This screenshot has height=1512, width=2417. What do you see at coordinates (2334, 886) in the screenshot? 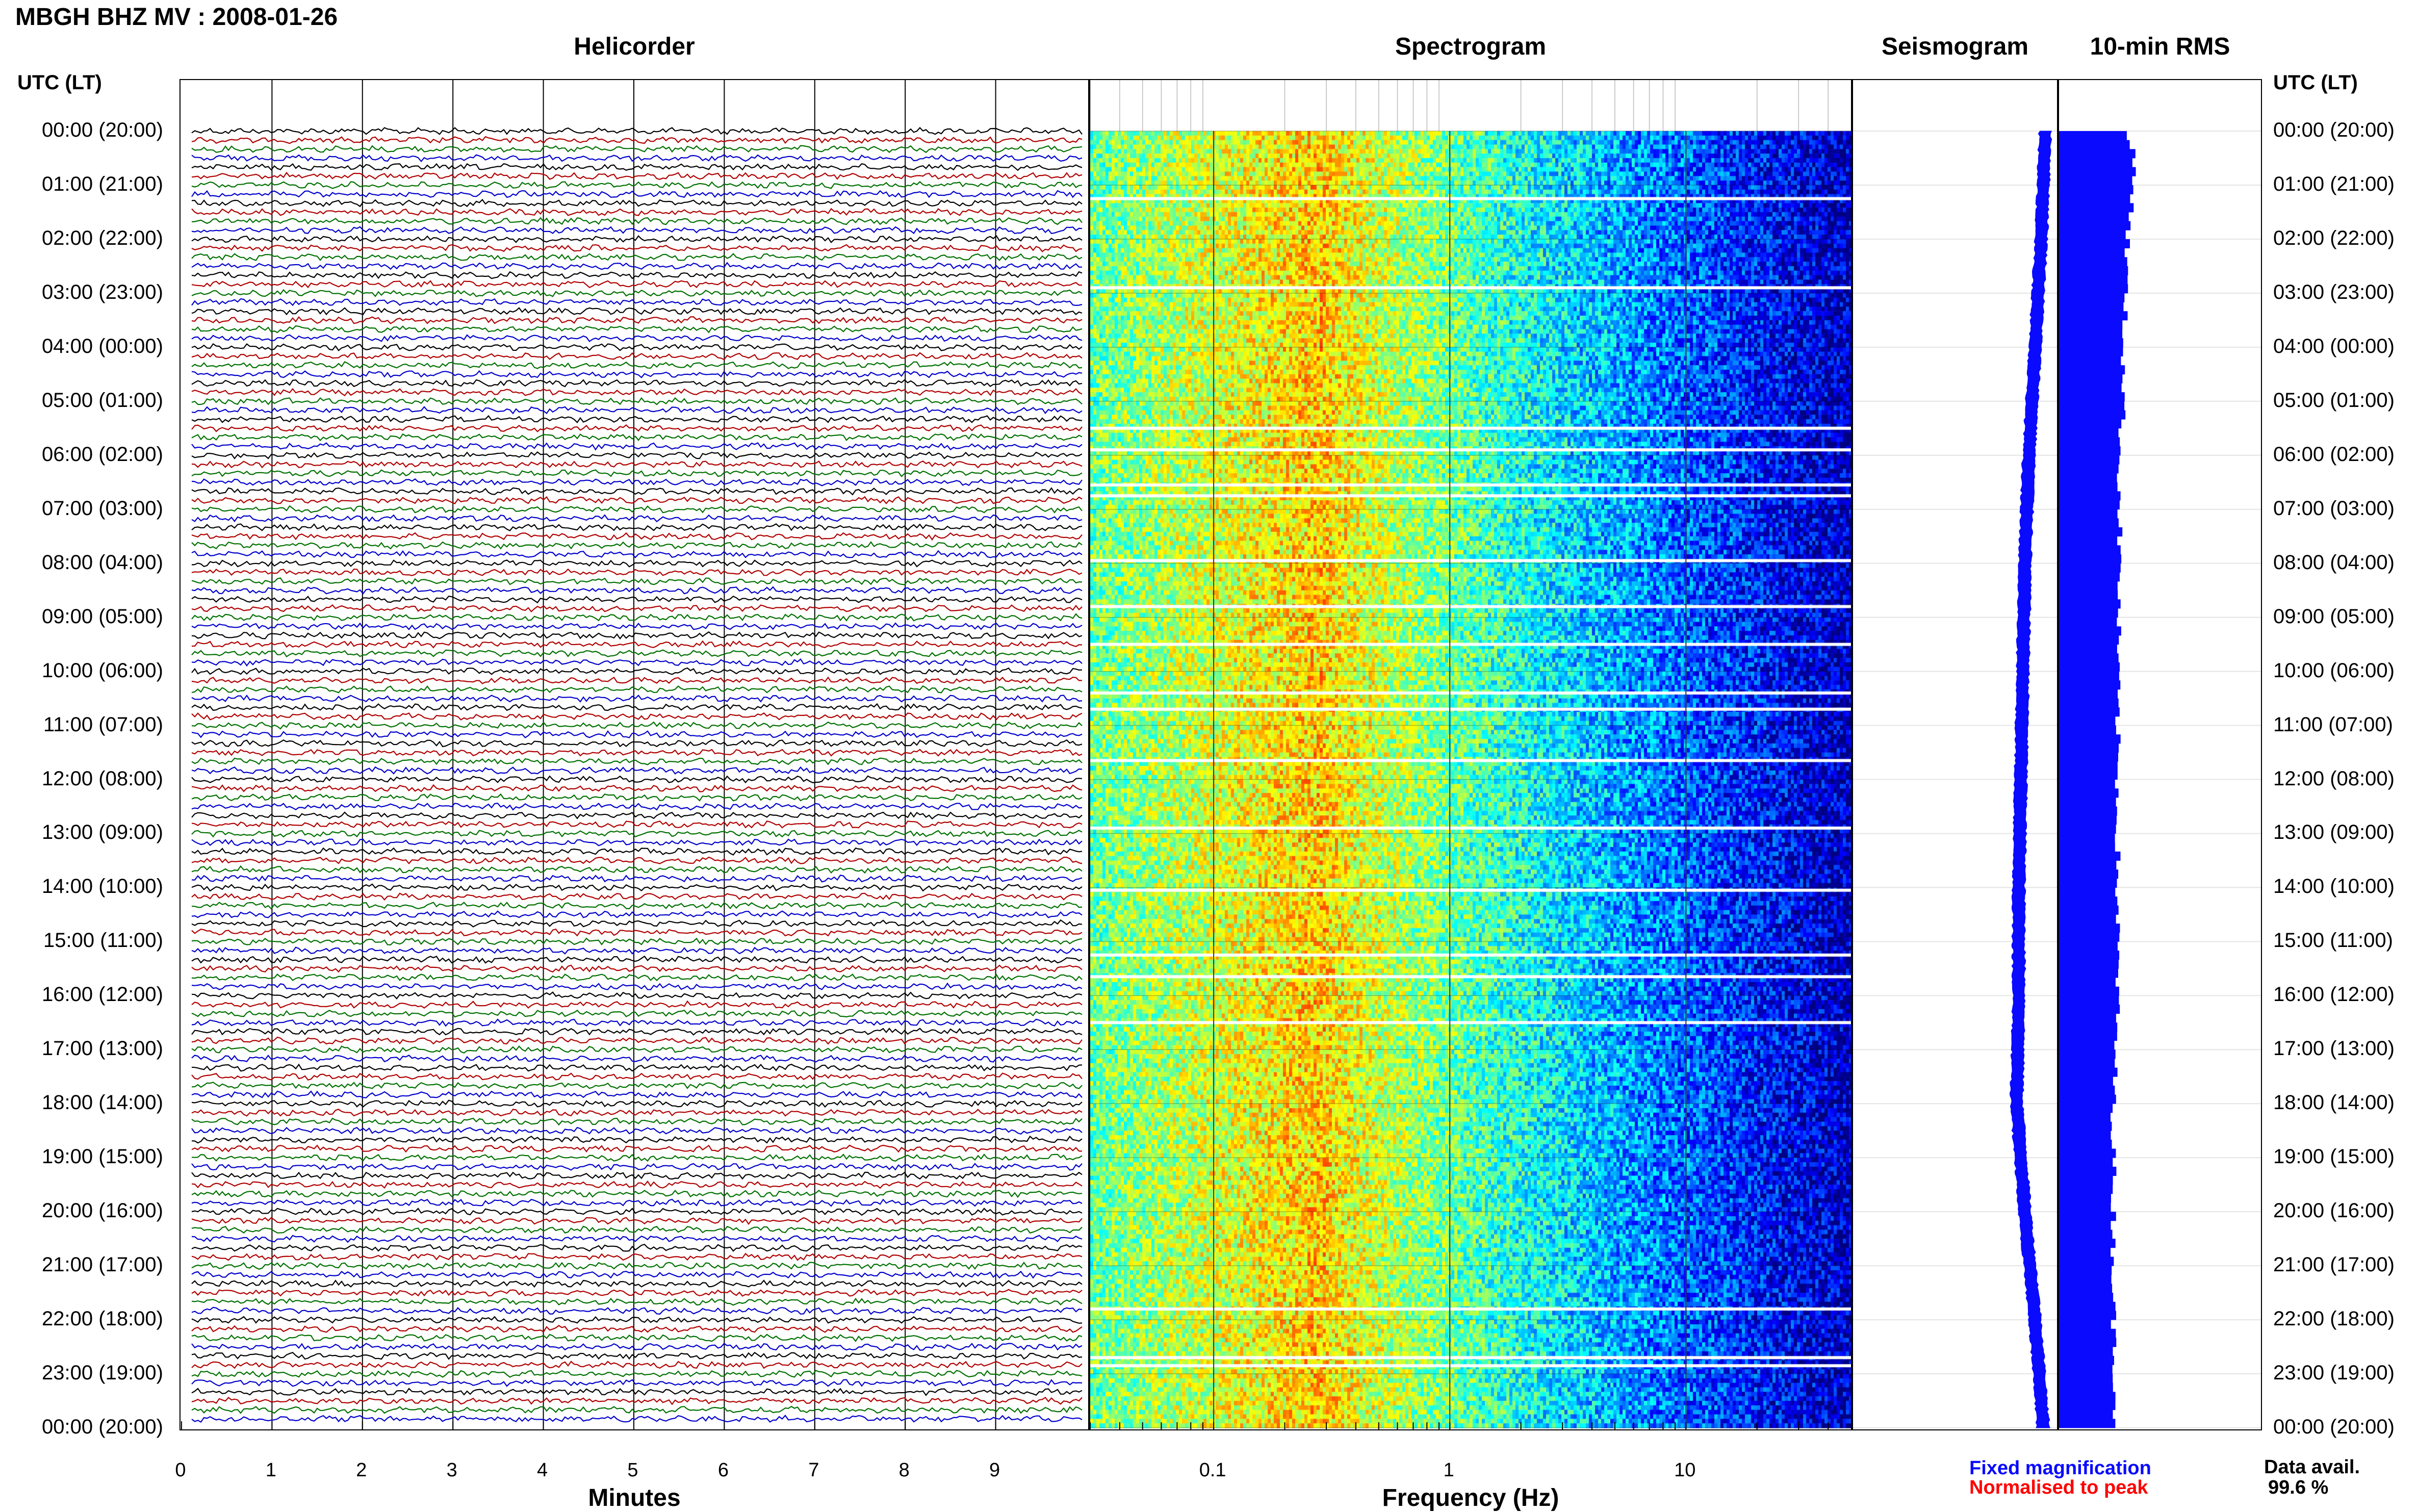
I see `time-label-right: 14:00 (10:00)` at bounding box center [2334, 886].